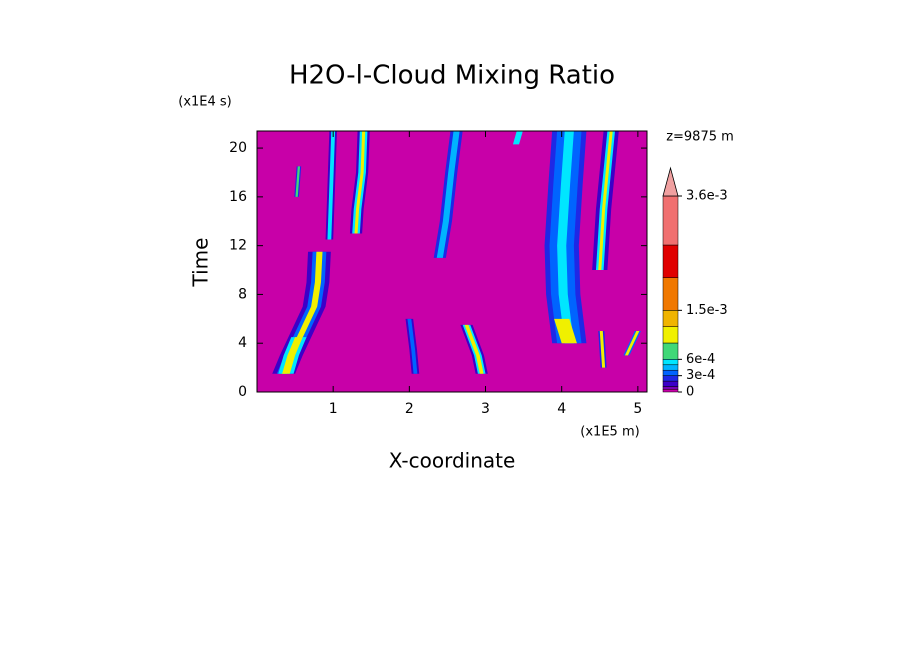 Image resolution: width=904 pixels, height=658 pixels. Describe the element at coordinates (242, 294) in the screenshot. I see `y-tick-label: 8` at that location.